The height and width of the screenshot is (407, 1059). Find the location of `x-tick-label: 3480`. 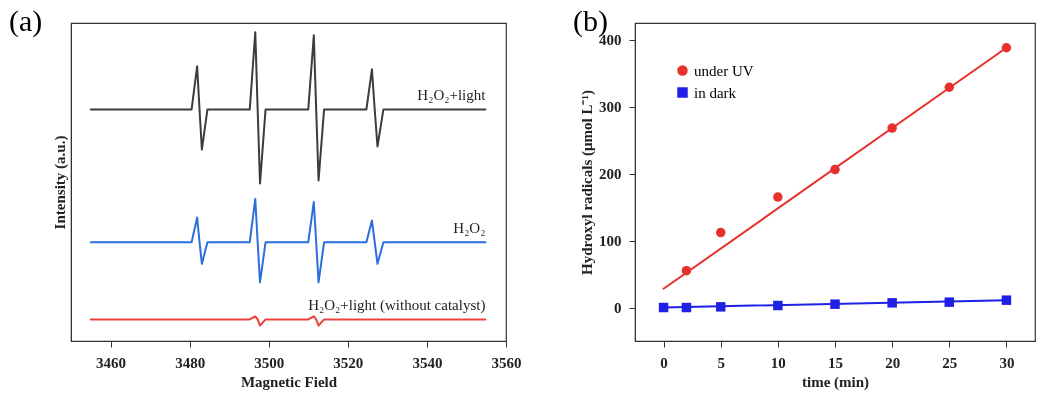

x-tick-label: 3480 is located at coordinates (190, 362).